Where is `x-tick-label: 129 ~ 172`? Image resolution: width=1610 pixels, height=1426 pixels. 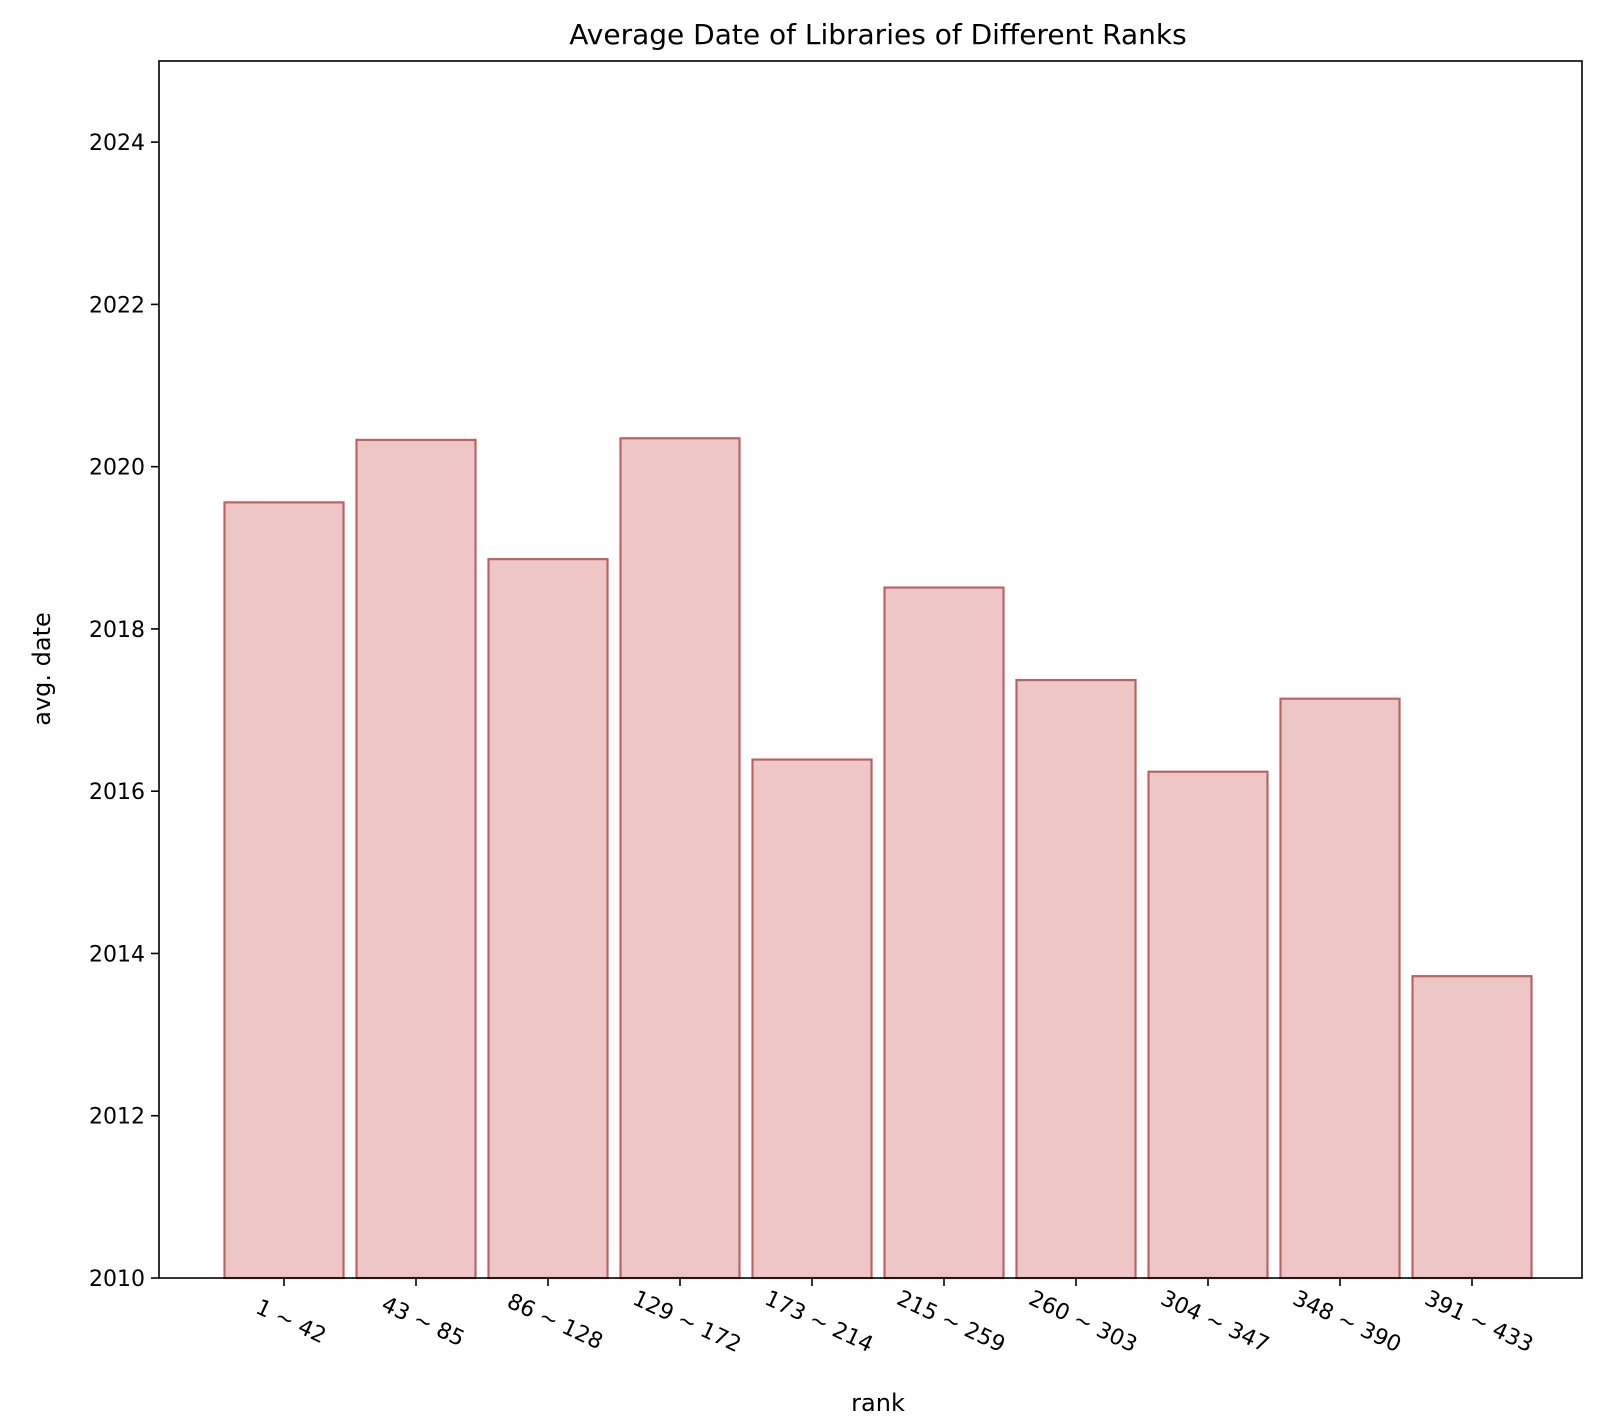 x-tick-label: 129 ~ 172 is located at coordinates (687, 1322).